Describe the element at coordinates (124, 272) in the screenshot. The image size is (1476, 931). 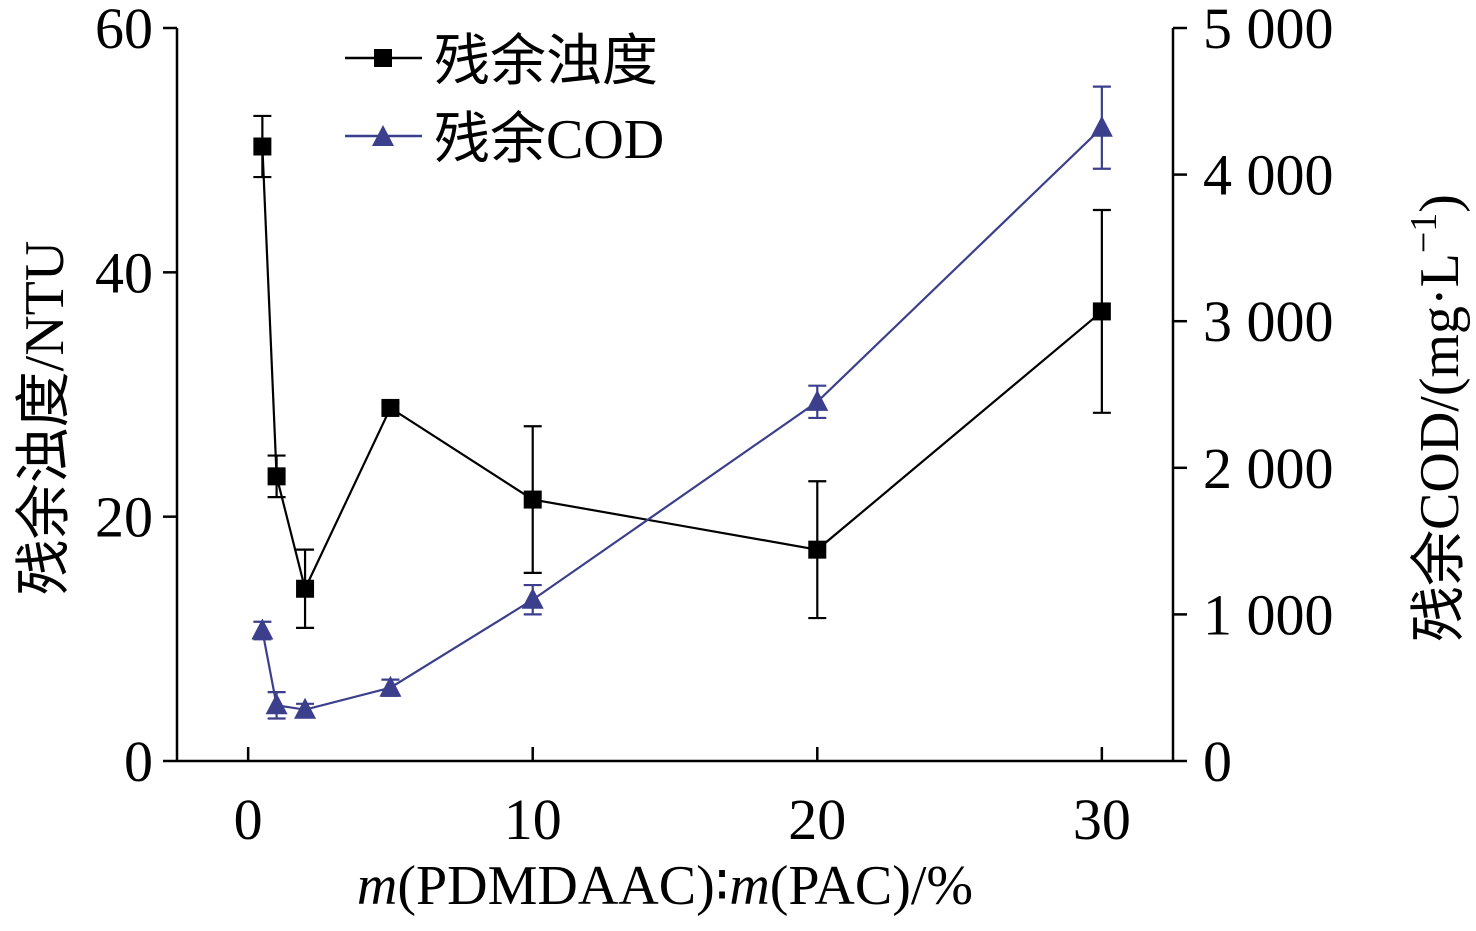
I see `left-y-tick-label: 40` at that location.